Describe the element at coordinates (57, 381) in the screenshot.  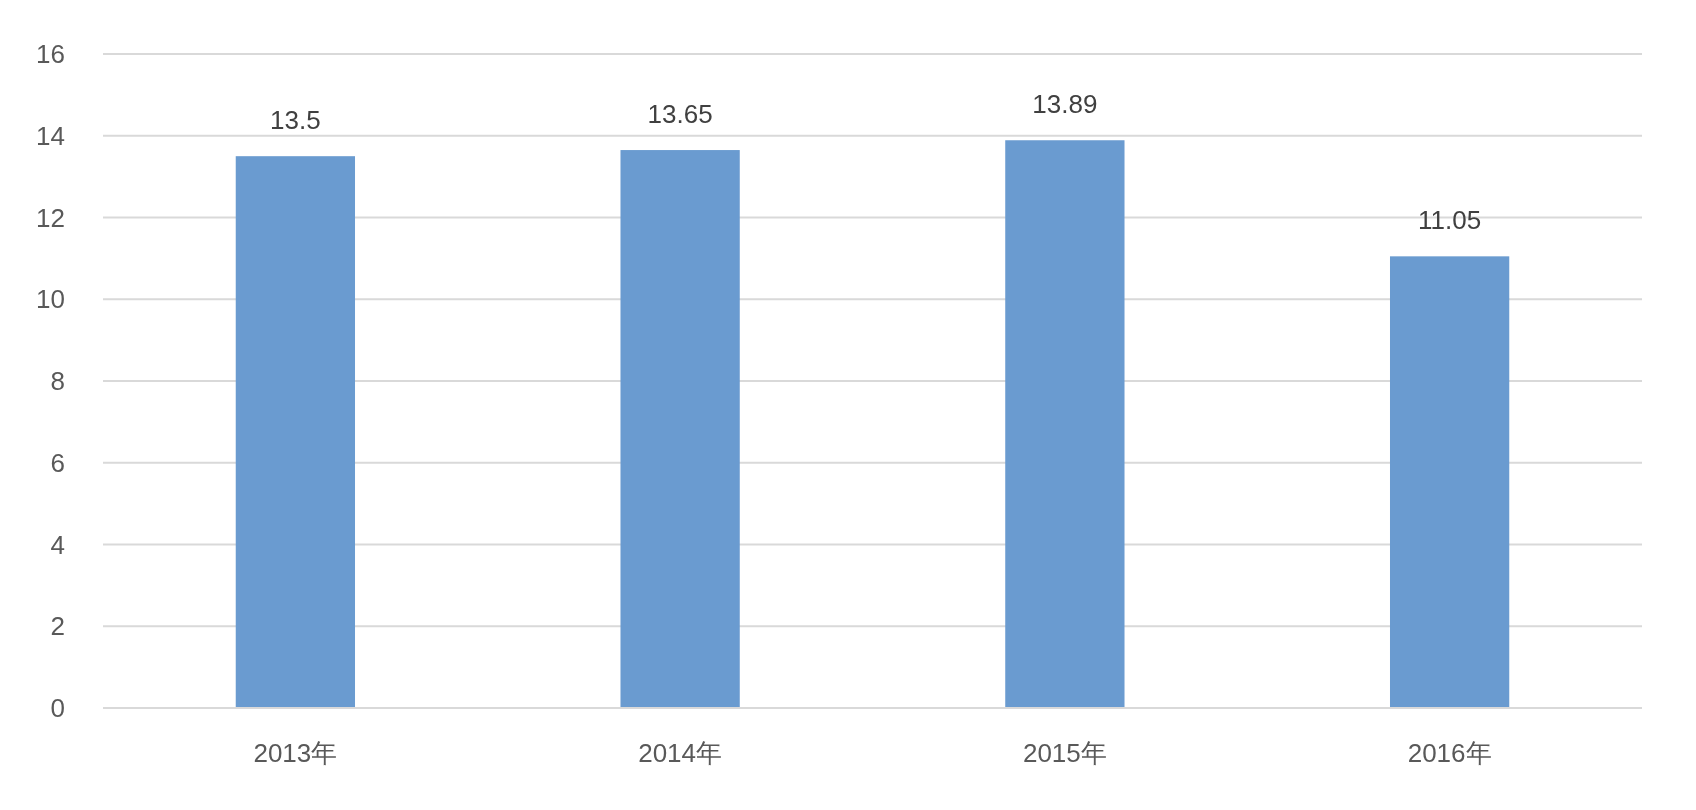
I see `y-tick-label: 8` at that location.